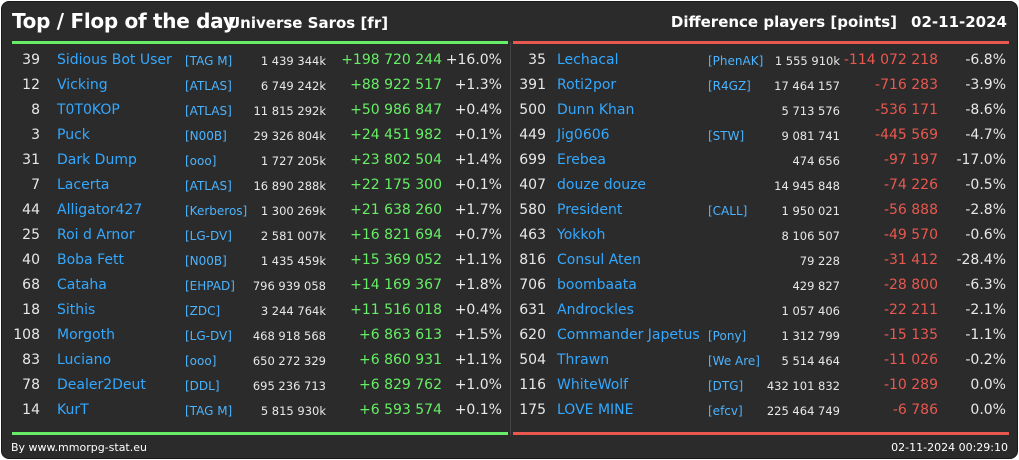 The height and width of the screenshot is (460, 1019). I want to click on player-name-link: boombaata, so click(597, 285).